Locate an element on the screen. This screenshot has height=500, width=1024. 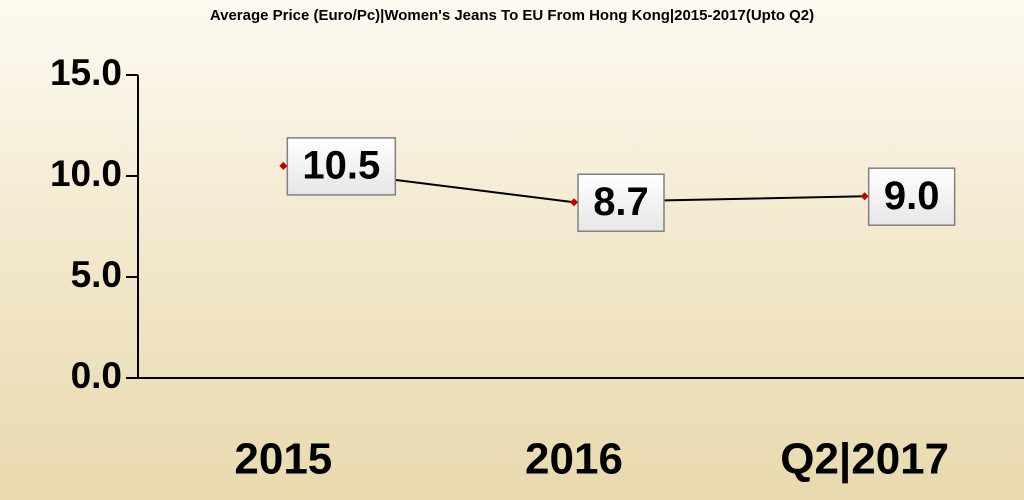
data-label: 9.0 is located at coordinates (912, 196).